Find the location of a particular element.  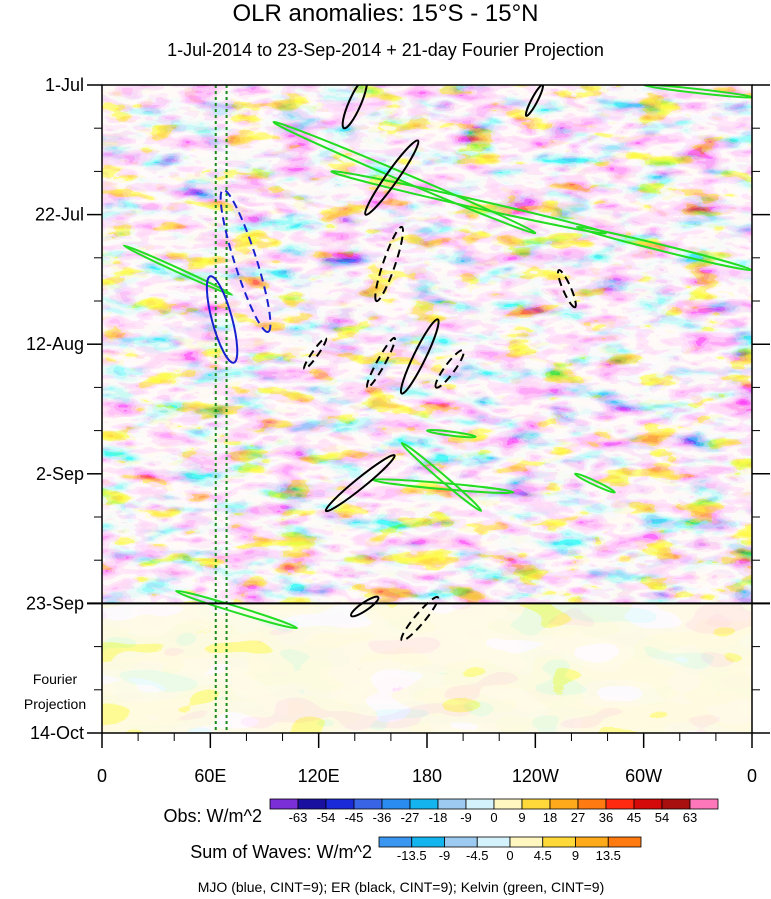

chart-title: OLR anomalies: 15°S - 15°N is located at coordinates (385, 13).